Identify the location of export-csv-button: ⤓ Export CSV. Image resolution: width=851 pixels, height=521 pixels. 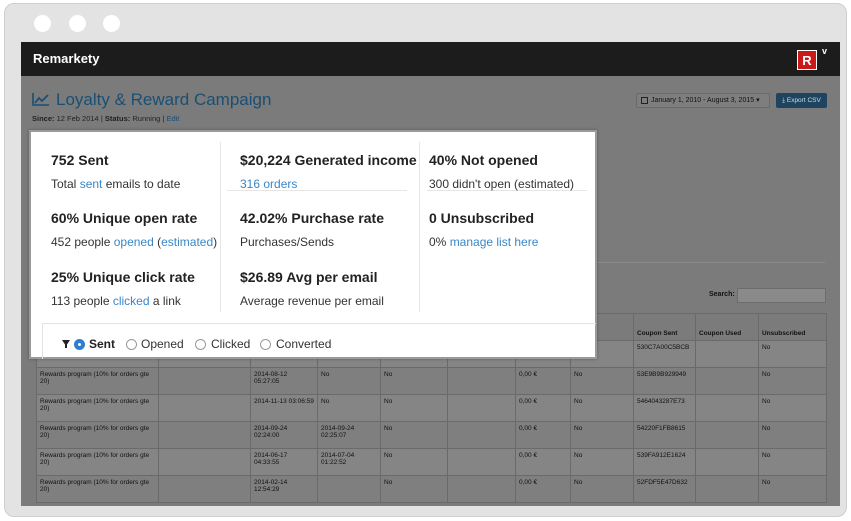
(801, 100).